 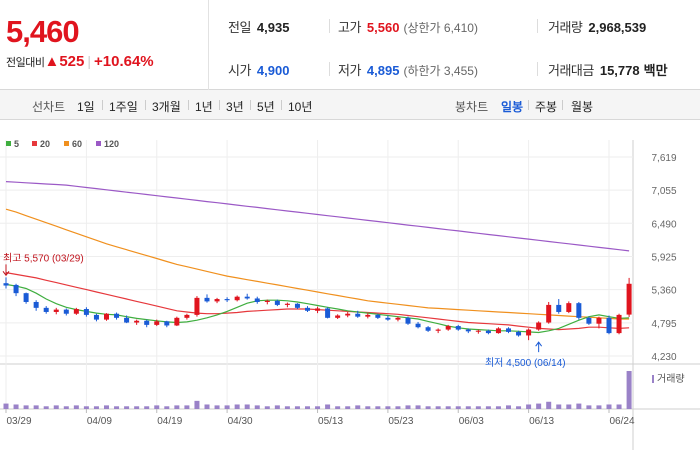 I want to click on candle-chart-label: 봉차트, so click(x=472, y=107).